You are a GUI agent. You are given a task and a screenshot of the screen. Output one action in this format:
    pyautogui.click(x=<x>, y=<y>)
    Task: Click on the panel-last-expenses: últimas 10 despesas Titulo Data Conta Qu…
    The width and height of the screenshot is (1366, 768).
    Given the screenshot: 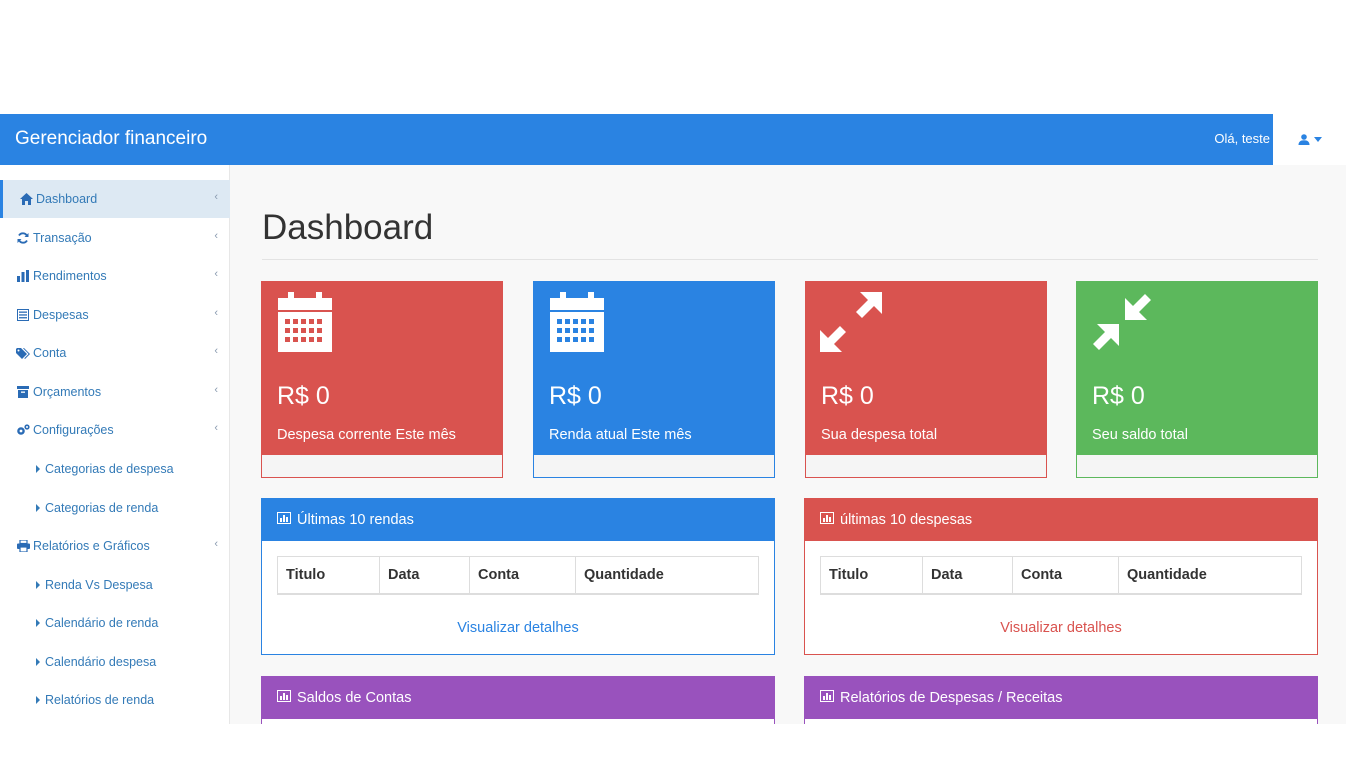 What is the action you would take?
    pyautogui.click(x=1061, y=576)
    